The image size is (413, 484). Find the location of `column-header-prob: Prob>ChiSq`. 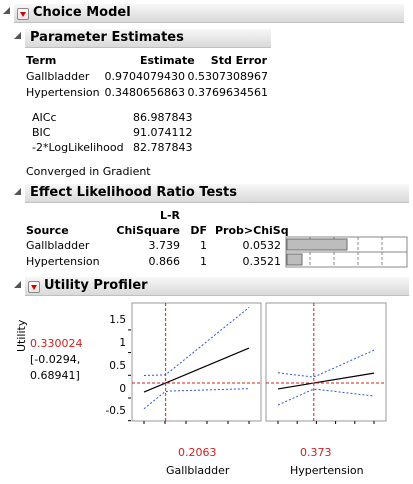

column-header-prob: Prob>ChiSq is located at coordinates (252, 230).